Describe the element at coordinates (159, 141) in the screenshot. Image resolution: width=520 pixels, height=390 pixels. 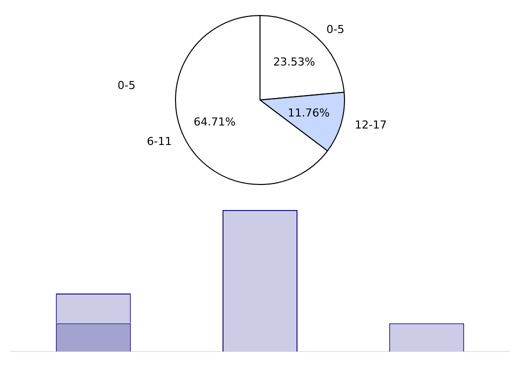
I see `slice-label: 6-11` at that location.